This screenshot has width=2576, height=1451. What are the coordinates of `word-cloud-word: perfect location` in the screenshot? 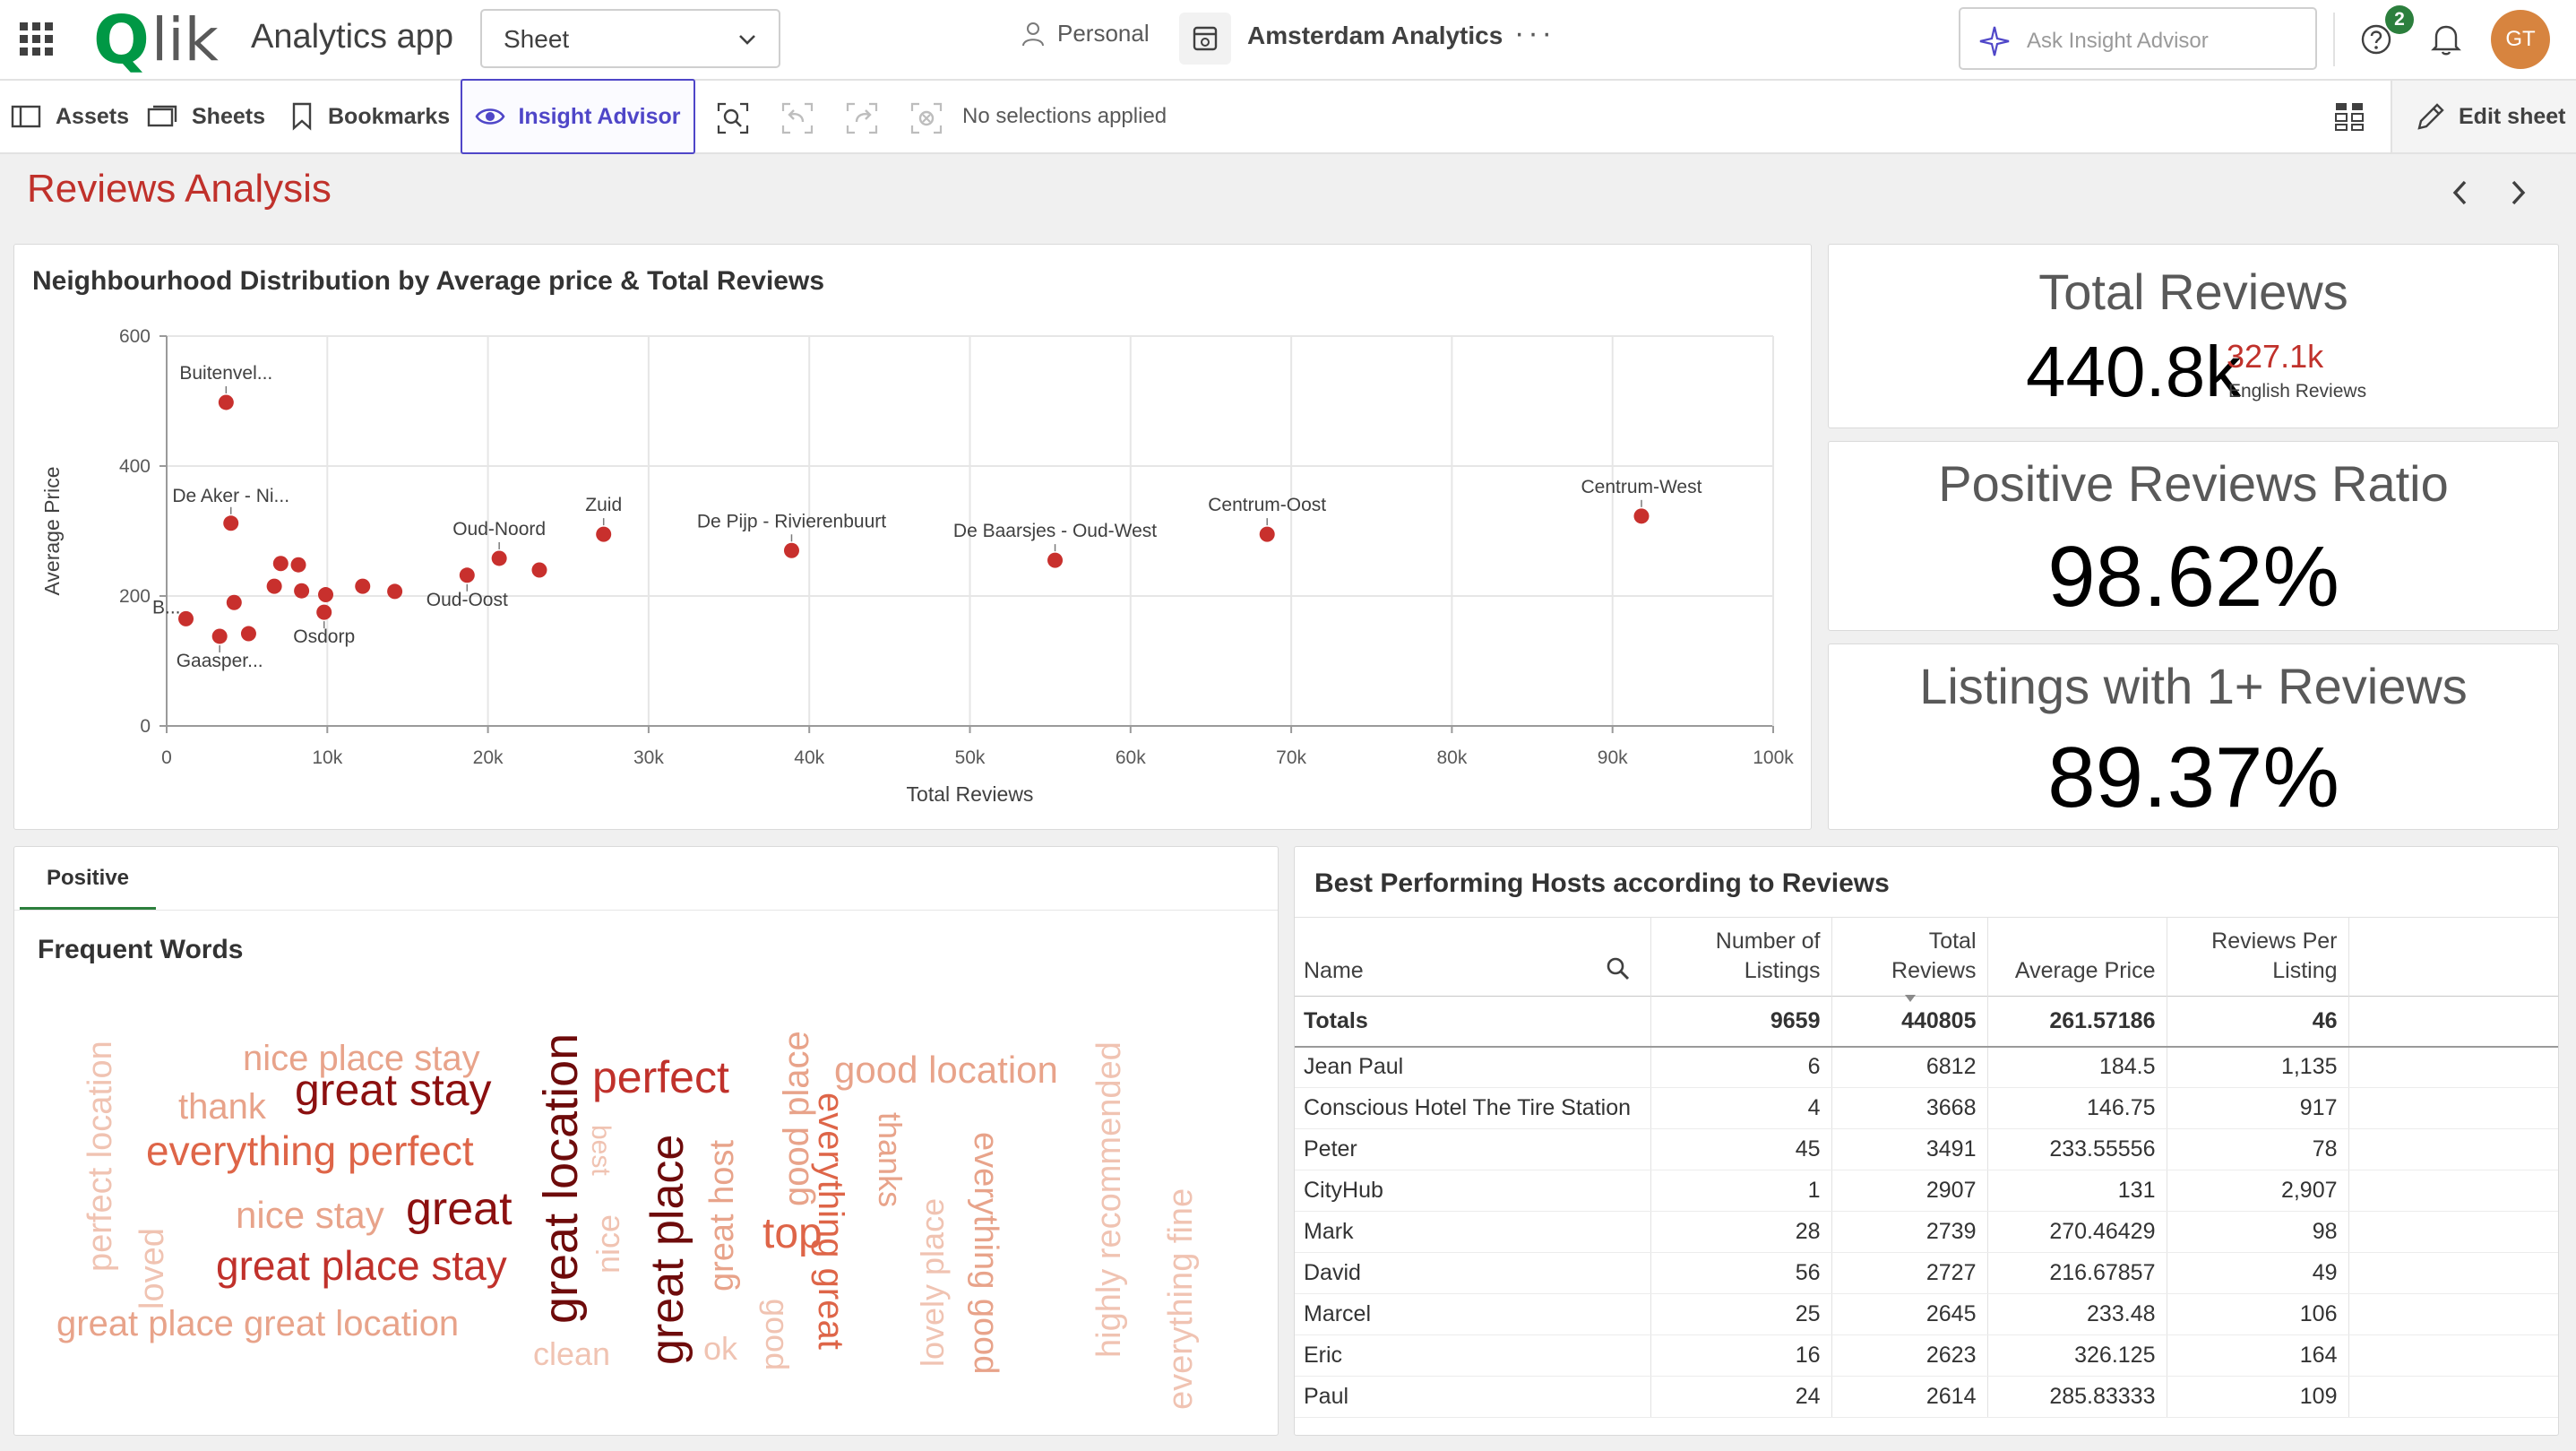 It's located at (100, 1157).